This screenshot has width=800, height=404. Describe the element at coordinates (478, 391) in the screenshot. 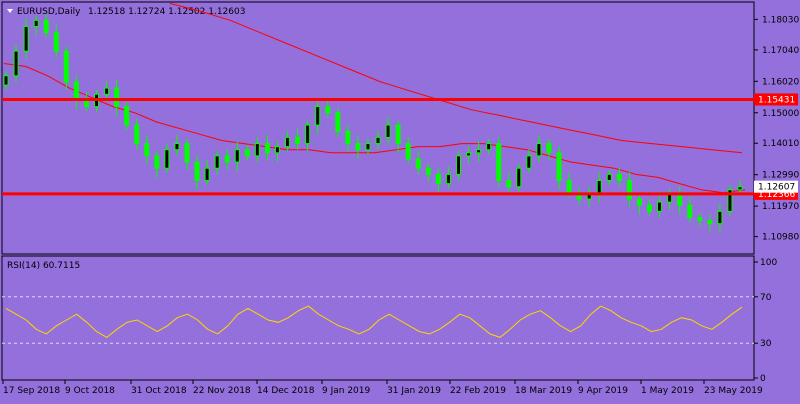

I see `time-tick-label: 22 Feb 2019` at that location.